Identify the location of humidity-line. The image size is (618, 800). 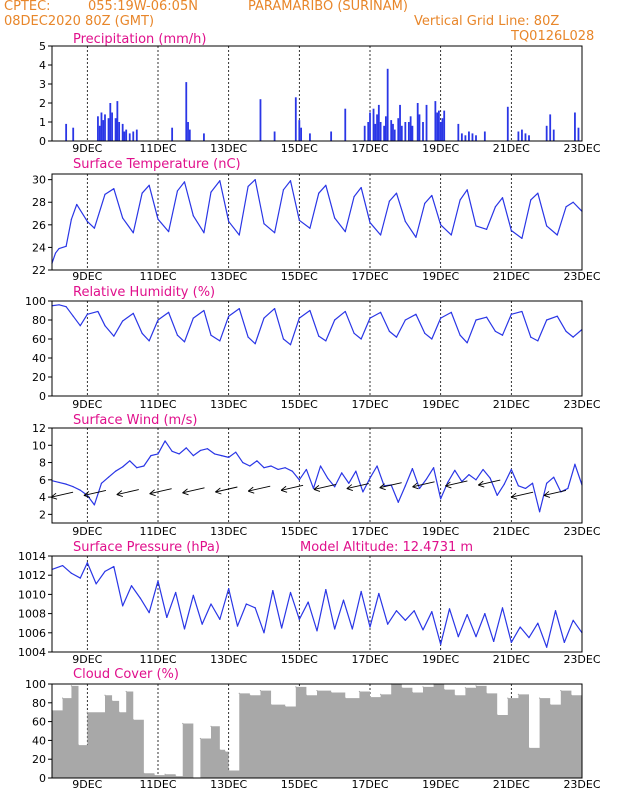
(317, 325).